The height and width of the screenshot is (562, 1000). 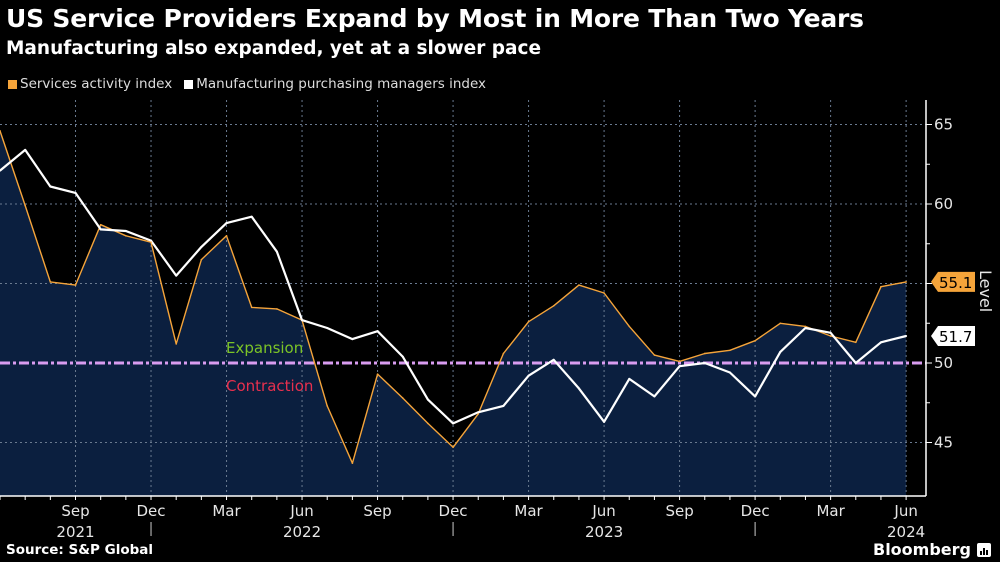 What do you see at coordinates (943, 443) in the screenshot?
I see `y-tick-label: 45` at bounding box center [943, 443].